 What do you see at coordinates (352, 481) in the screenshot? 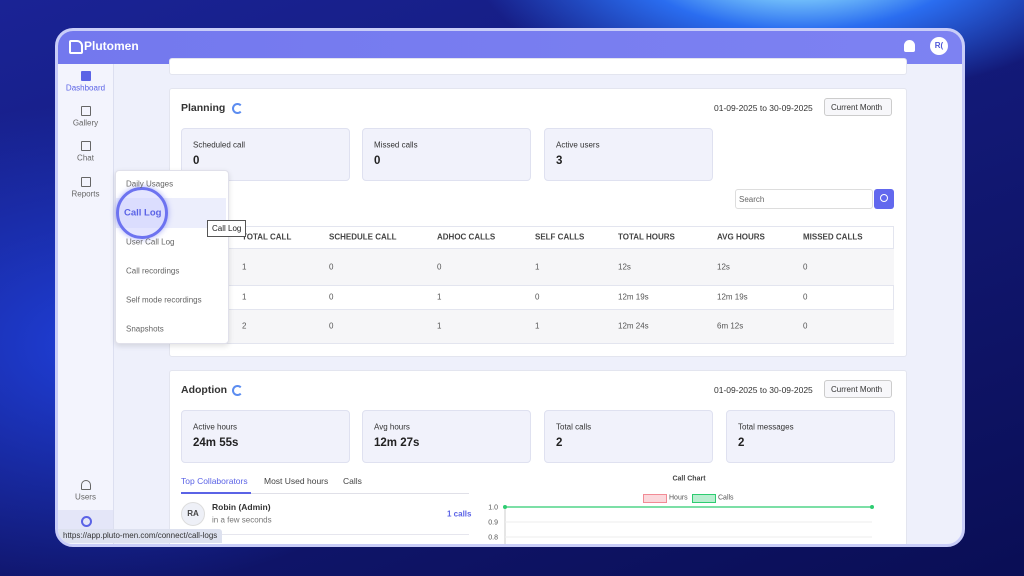
I see `tab: Calls` at bounding box center [352, 481].